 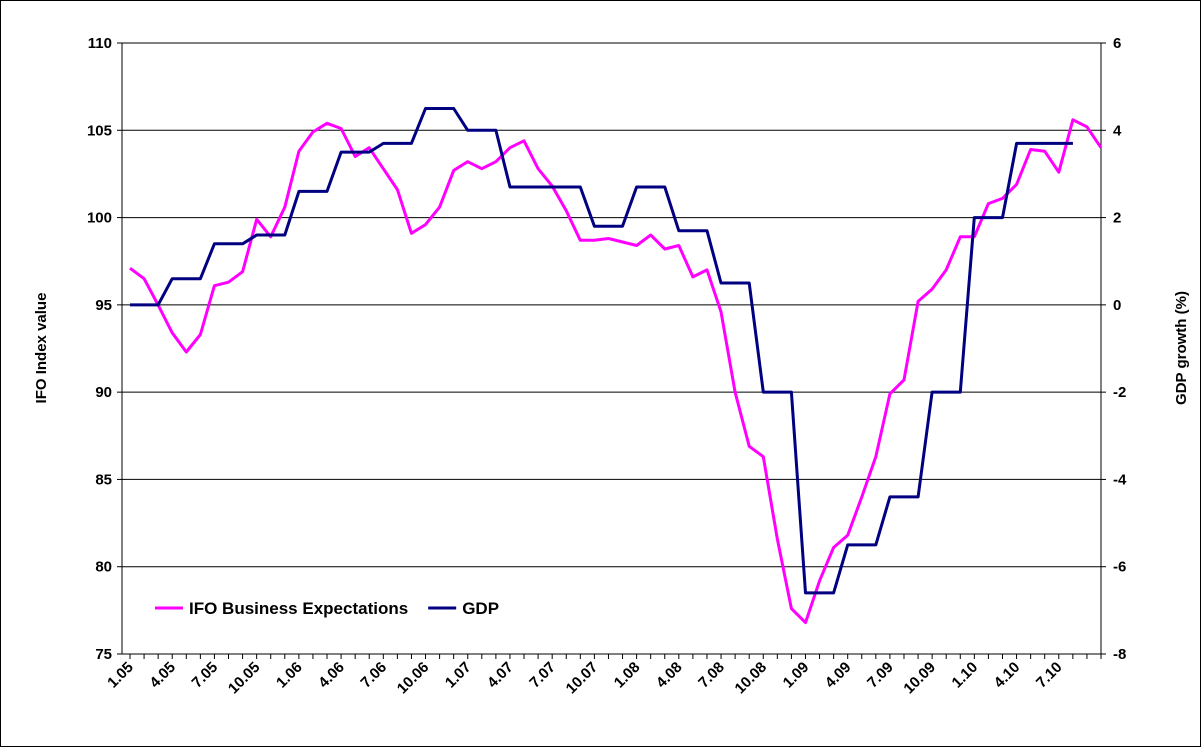 I want to click on legend-label: IFO Business Expectations, so click(x=298, y=608).